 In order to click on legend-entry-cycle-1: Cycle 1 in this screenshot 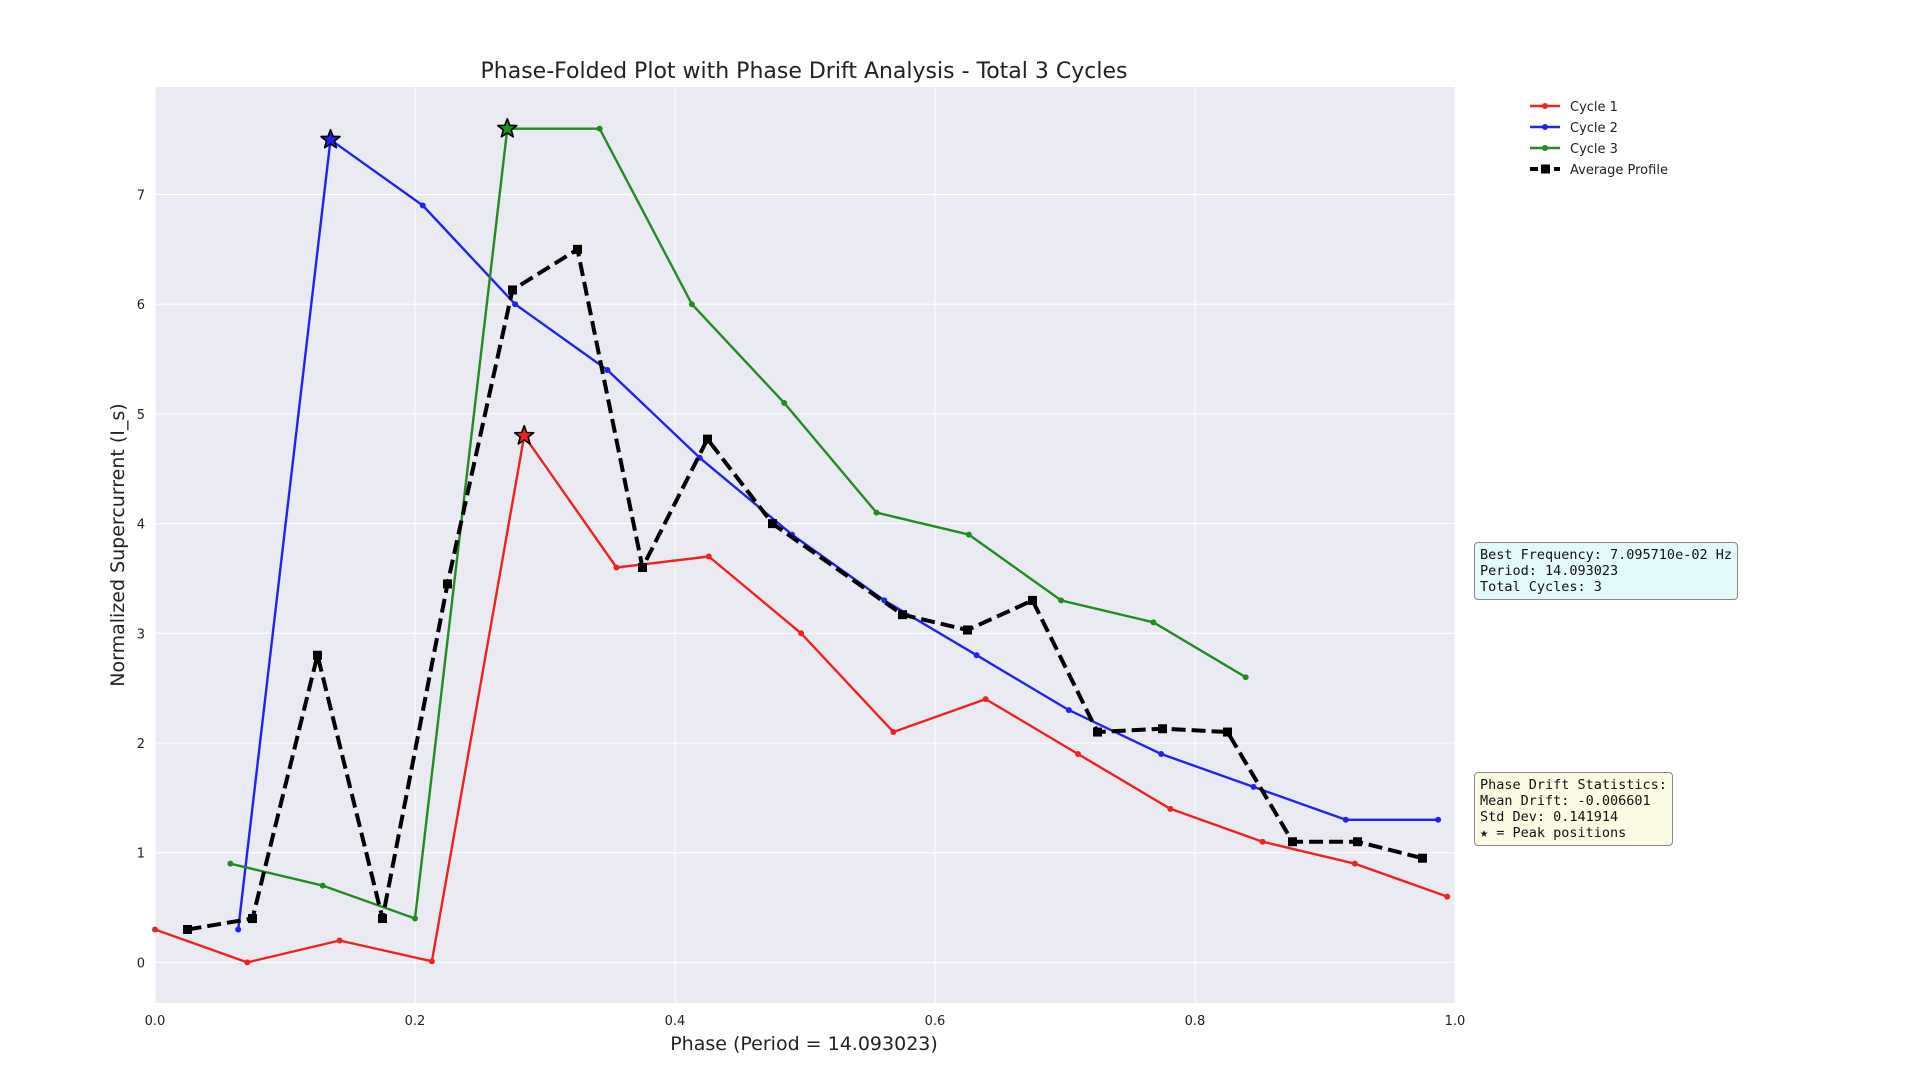, I will do `click(1574, 107)`.